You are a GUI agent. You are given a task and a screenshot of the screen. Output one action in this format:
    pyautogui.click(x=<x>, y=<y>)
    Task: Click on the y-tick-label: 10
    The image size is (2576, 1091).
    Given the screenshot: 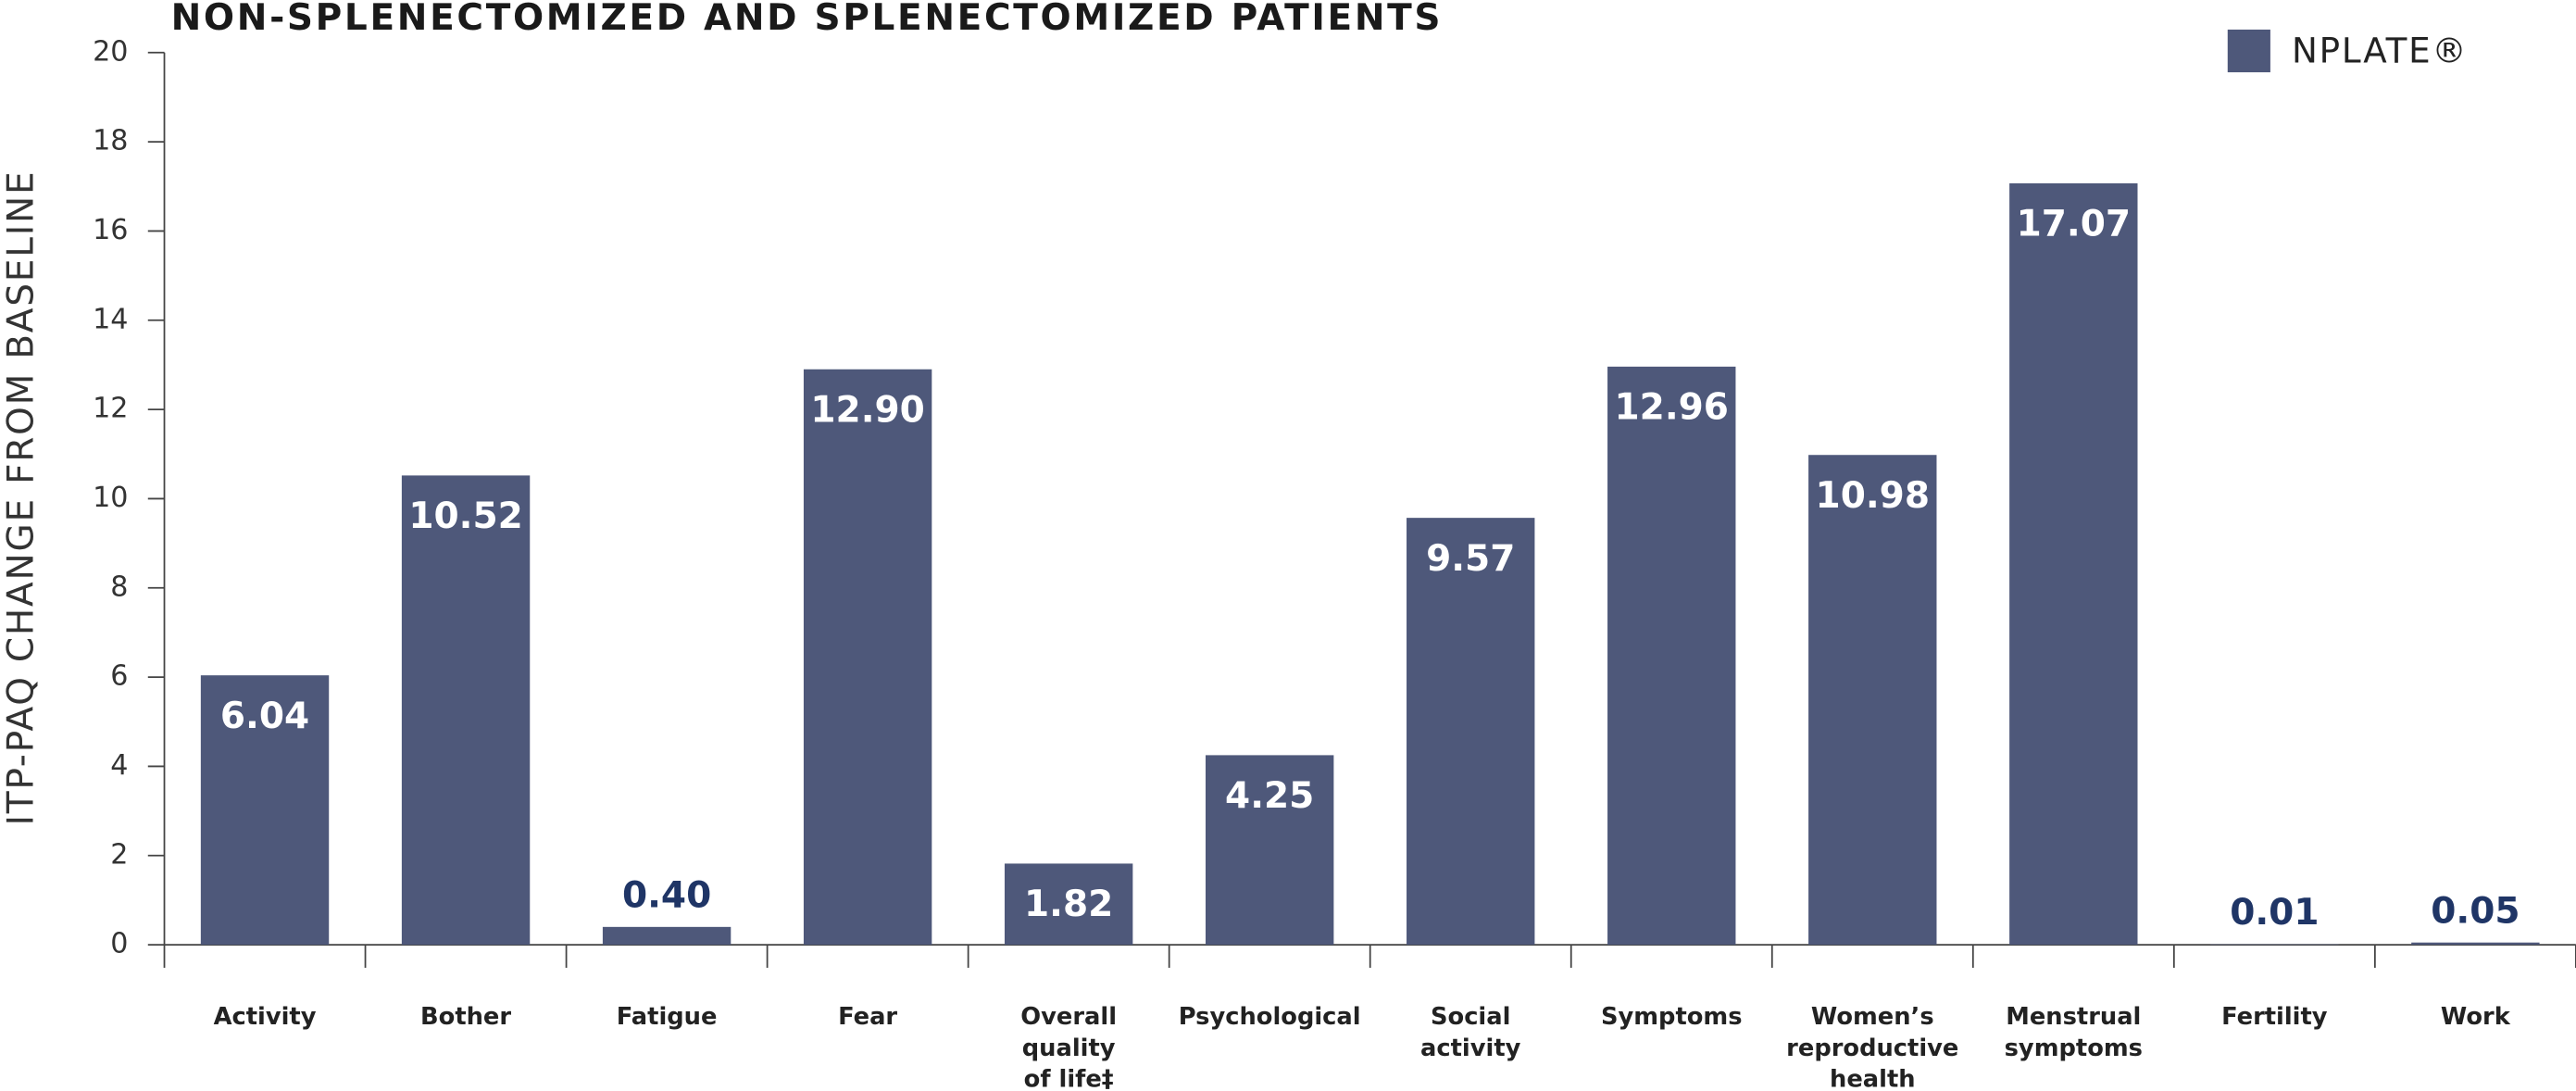 What is the action you would take?
    pyautogui.click(x=111, y=498)
    